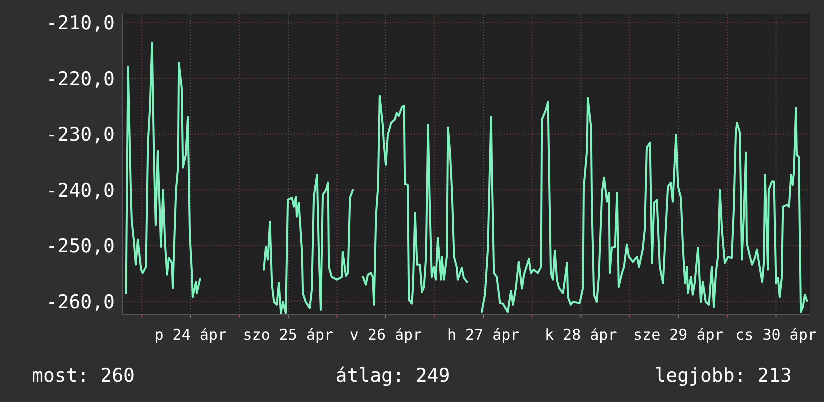 The image size is (824, 402). Describe the element at coordinates (80, 23) in the screenshot. I see `y-tick-label: -210,0` at that location.